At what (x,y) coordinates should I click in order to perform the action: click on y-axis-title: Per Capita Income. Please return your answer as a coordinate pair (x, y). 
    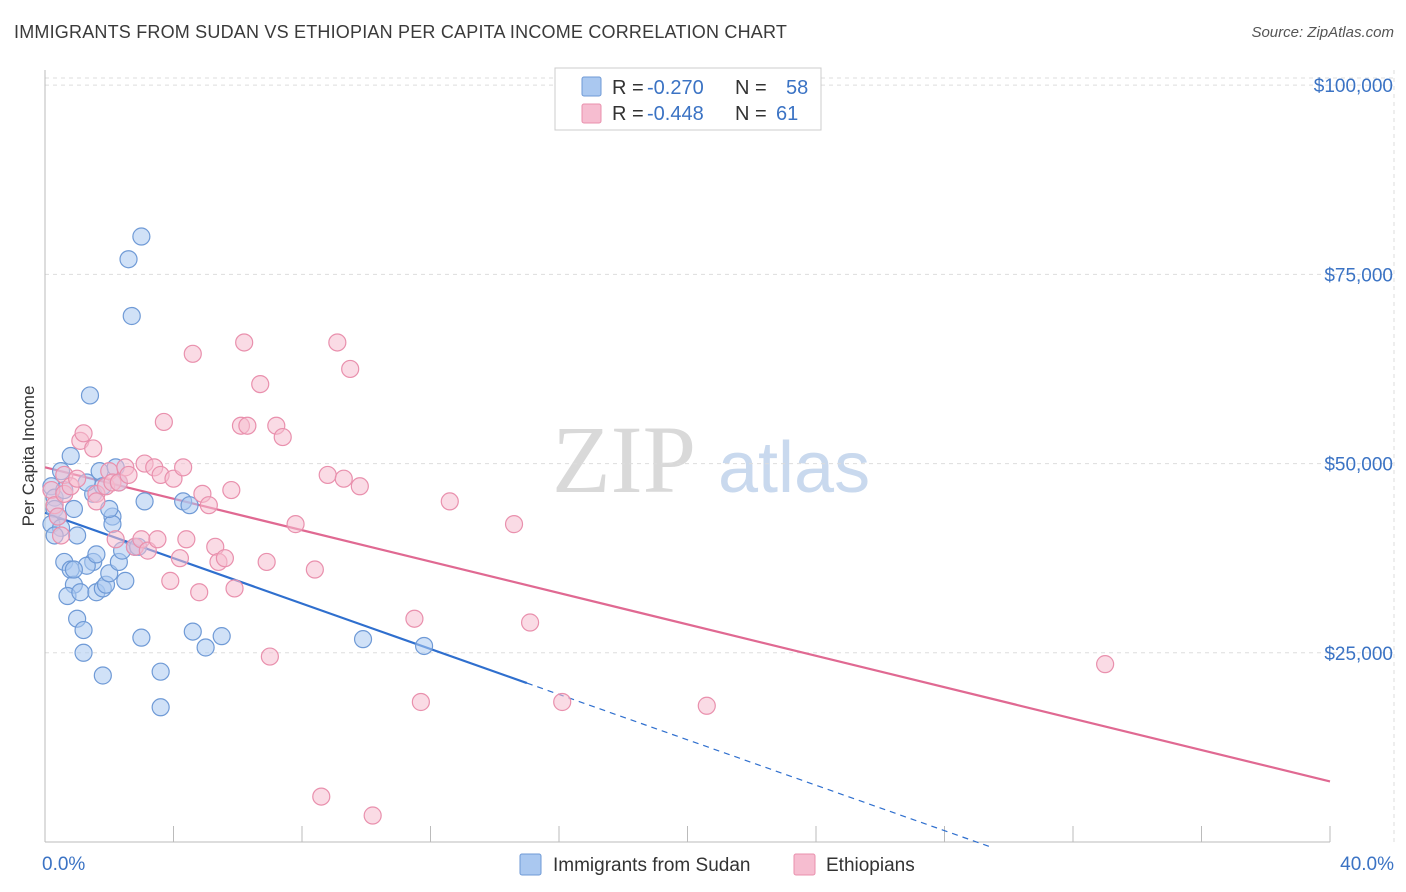
    Looking at the image, I should click on (28, 456).